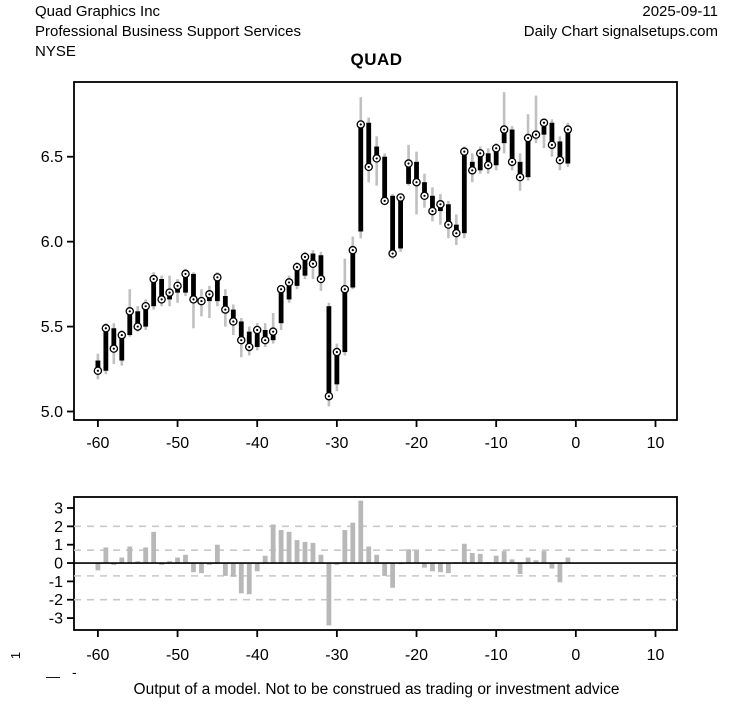 Image resolution: width=753 pixels, height=708 pixels. I want to click on y-axis-tick-label: 5.5, so click(52, 327).